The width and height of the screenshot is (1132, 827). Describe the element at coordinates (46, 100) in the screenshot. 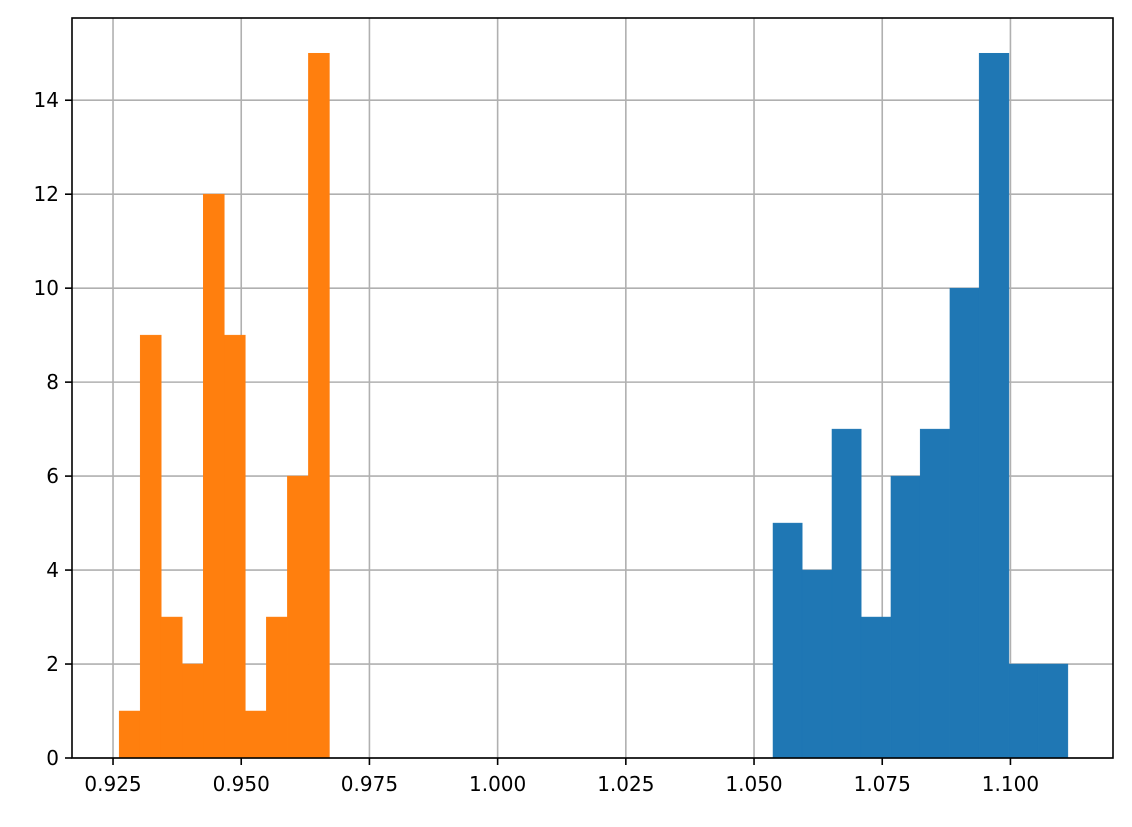

I see `y-tick-label: 14` at that location.